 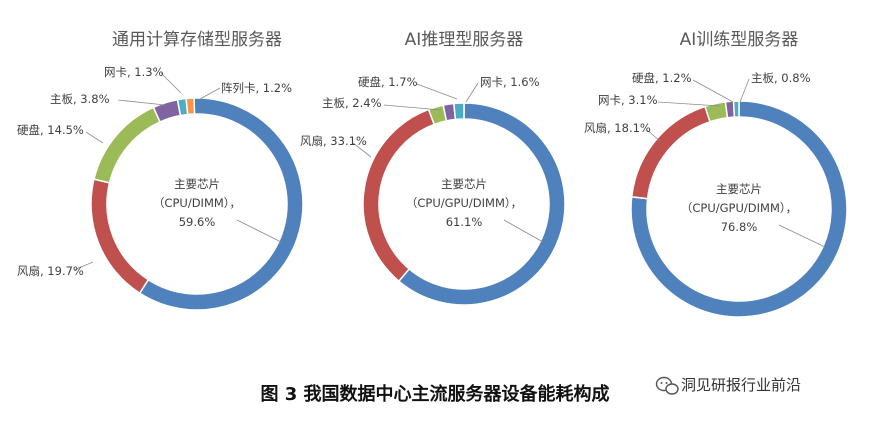 I want to click on figure-caption: 图 3 我国数据中心主流服务器设备能耗构成, so click(x=434, y=394).